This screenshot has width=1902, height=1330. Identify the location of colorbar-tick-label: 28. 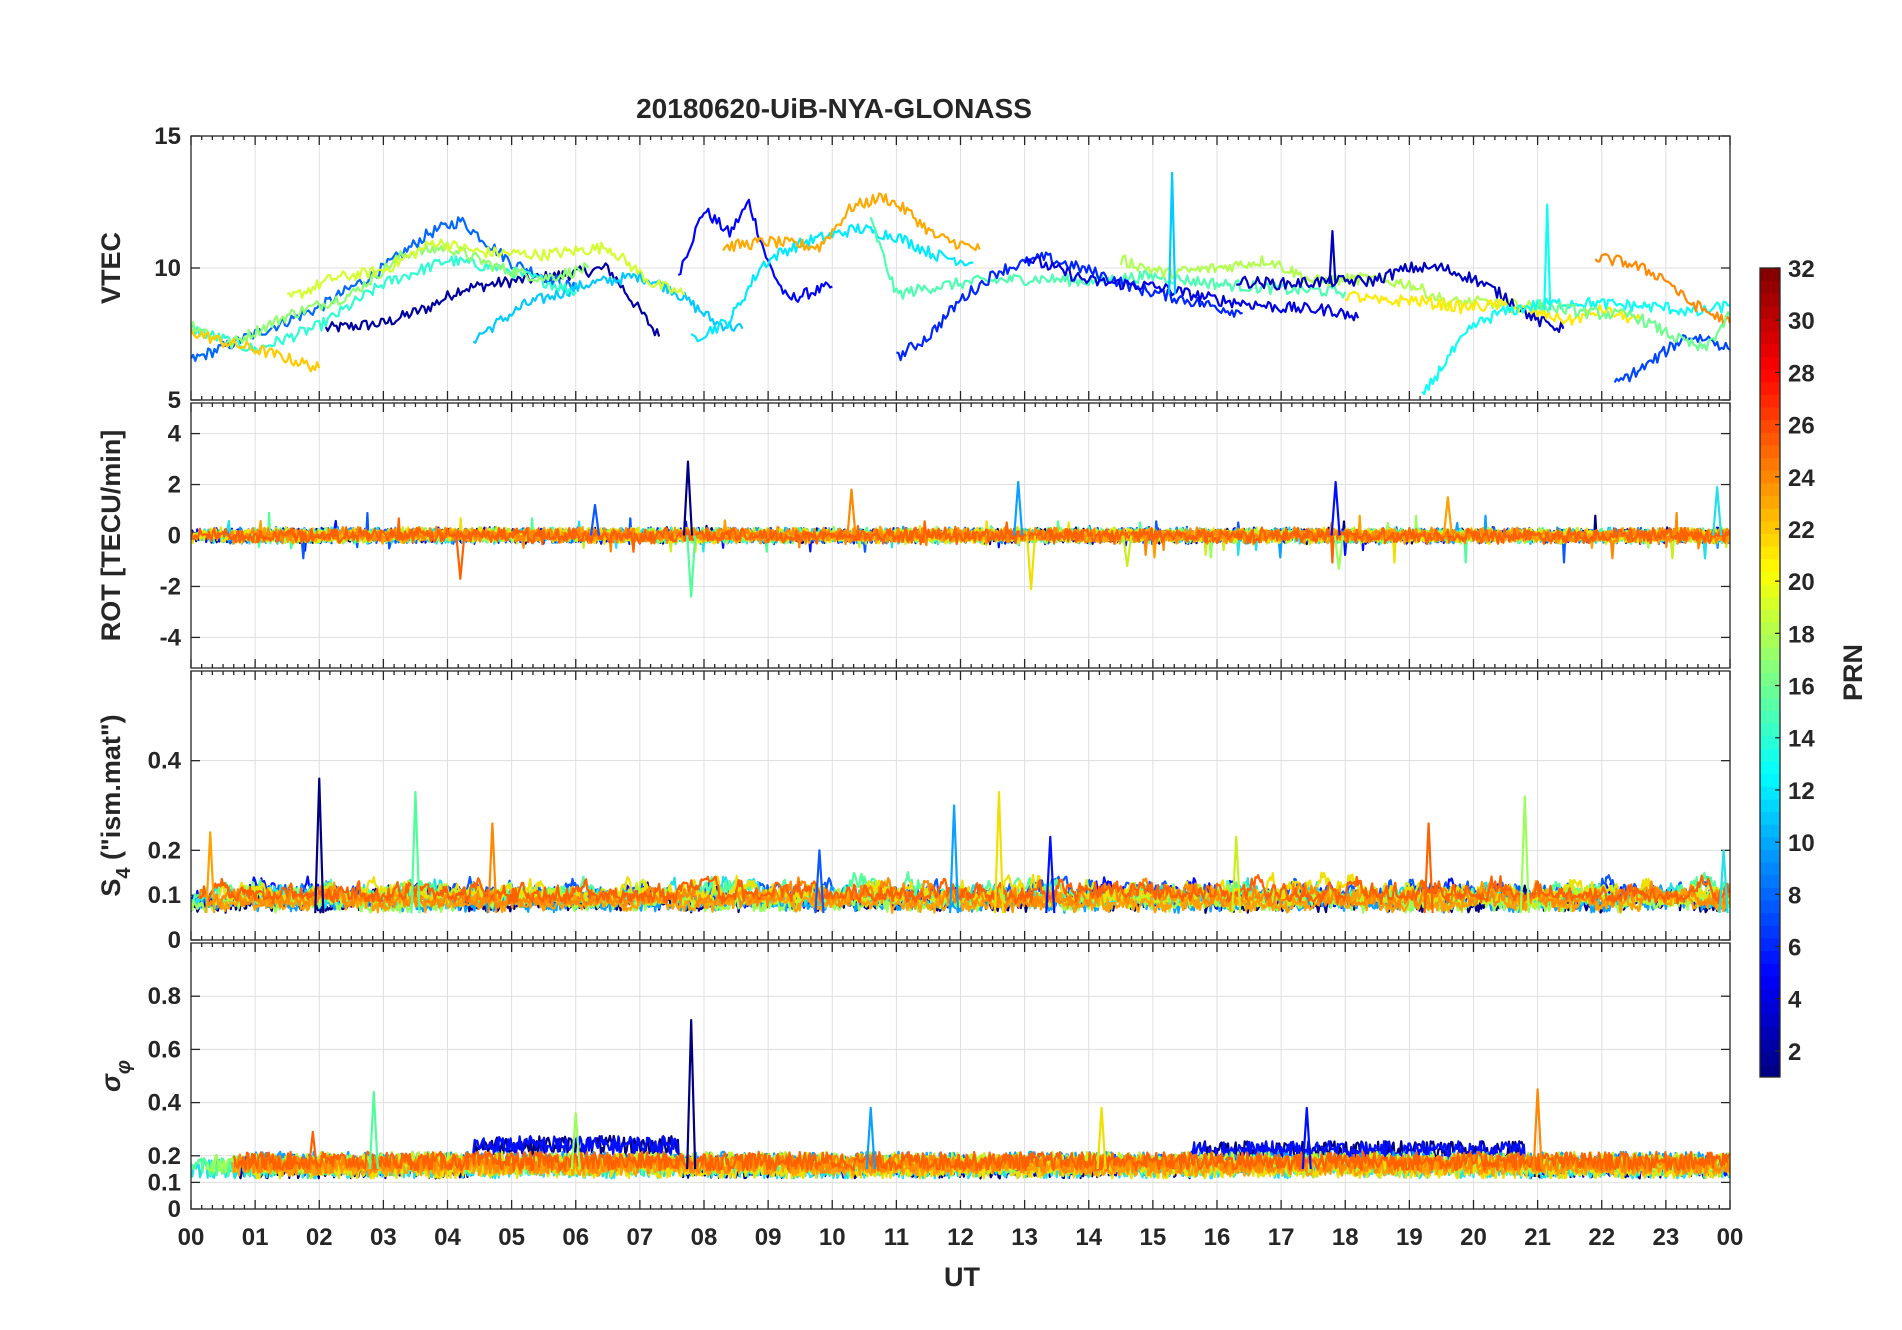
(1801, 373).